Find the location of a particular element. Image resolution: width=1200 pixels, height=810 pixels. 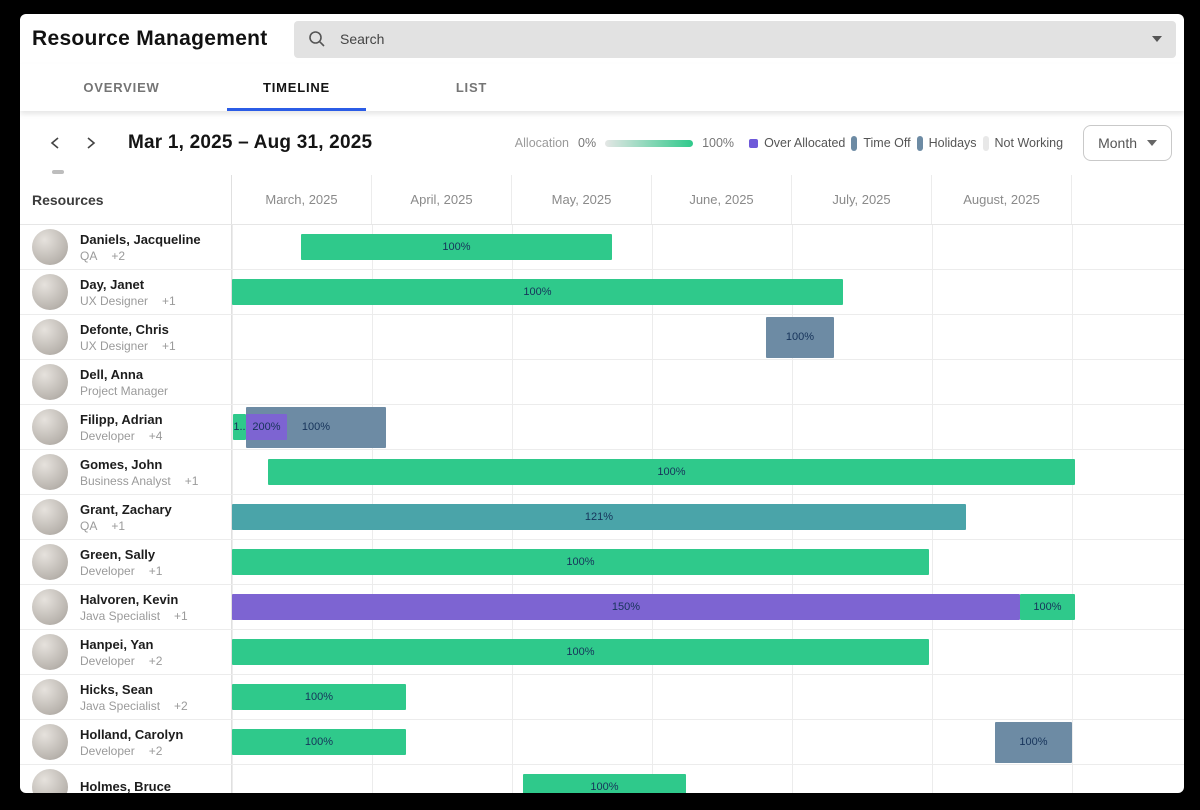

timeline-cell: 121% is located at coordinates (708, 517).